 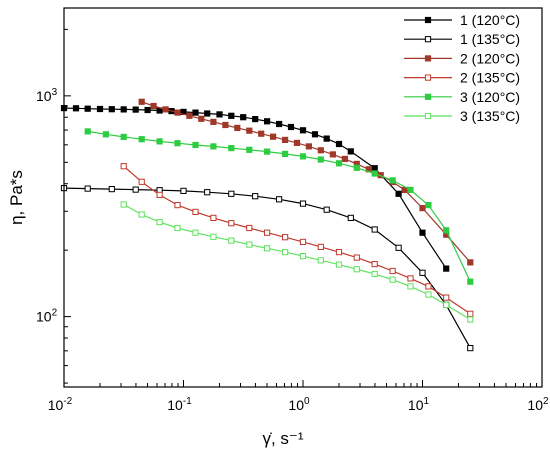 What do you see at coordinates (282, 438) in the screenshot?
I see `x-axis-label: γ̇, s⁻¹` at bounding box center [282, 438].